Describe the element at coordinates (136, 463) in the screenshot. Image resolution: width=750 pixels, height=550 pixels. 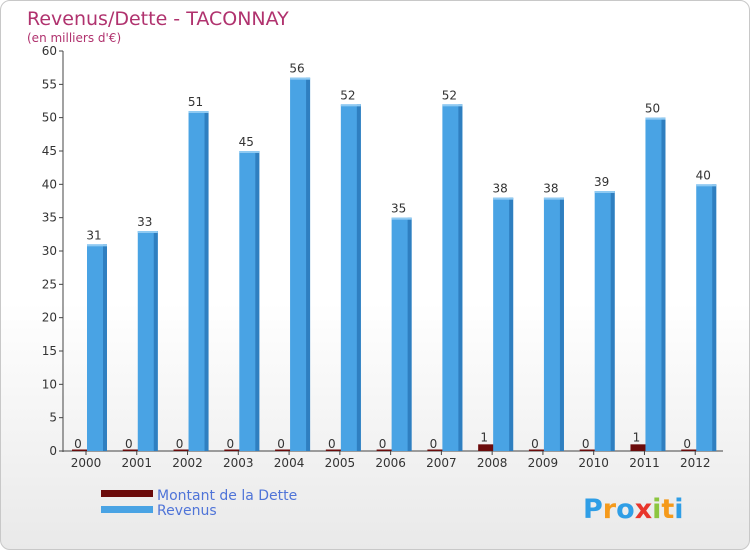
I see `x-tick-label: 2001` at that location.